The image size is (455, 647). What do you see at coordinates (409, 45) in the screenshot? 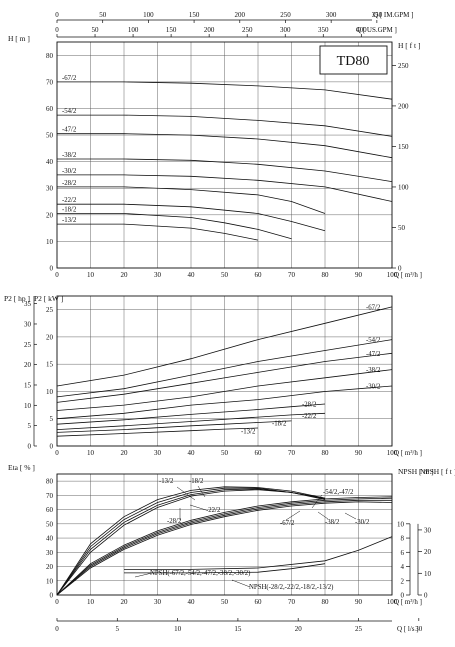
I see `head-ft-label: H [ f t ]` at bounding box center [409, 45].